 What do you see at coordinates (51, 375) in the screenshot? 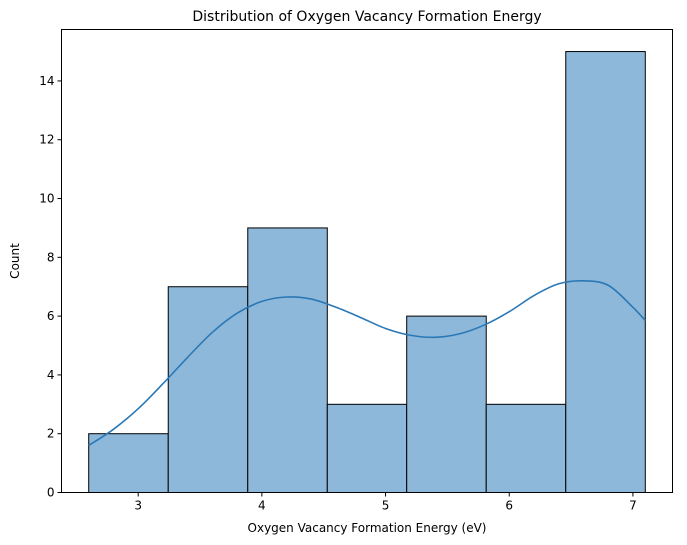
I see `y-tick-label: 4` at bounding box center [51, 375].